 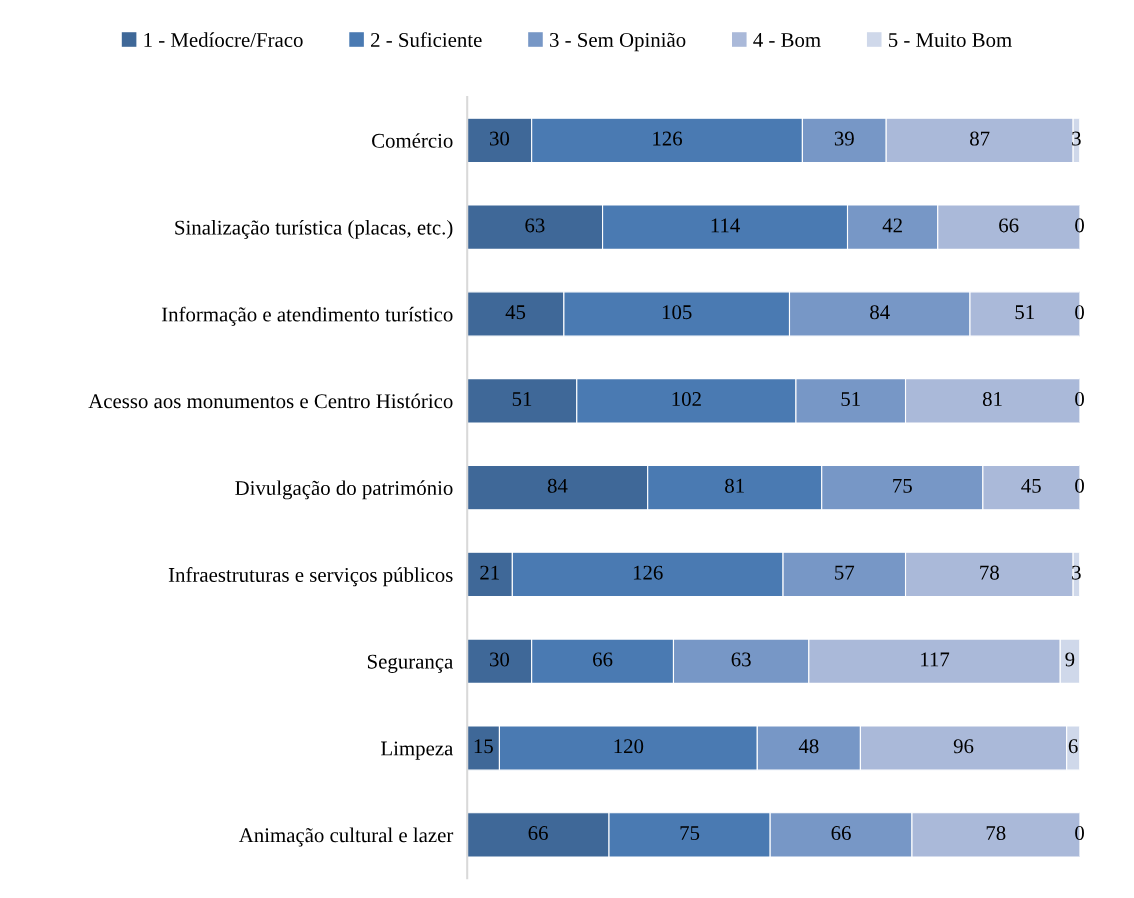 I want to click on legend-label: 1 - Medíocre/Fraco, so click(x=223, y=40).